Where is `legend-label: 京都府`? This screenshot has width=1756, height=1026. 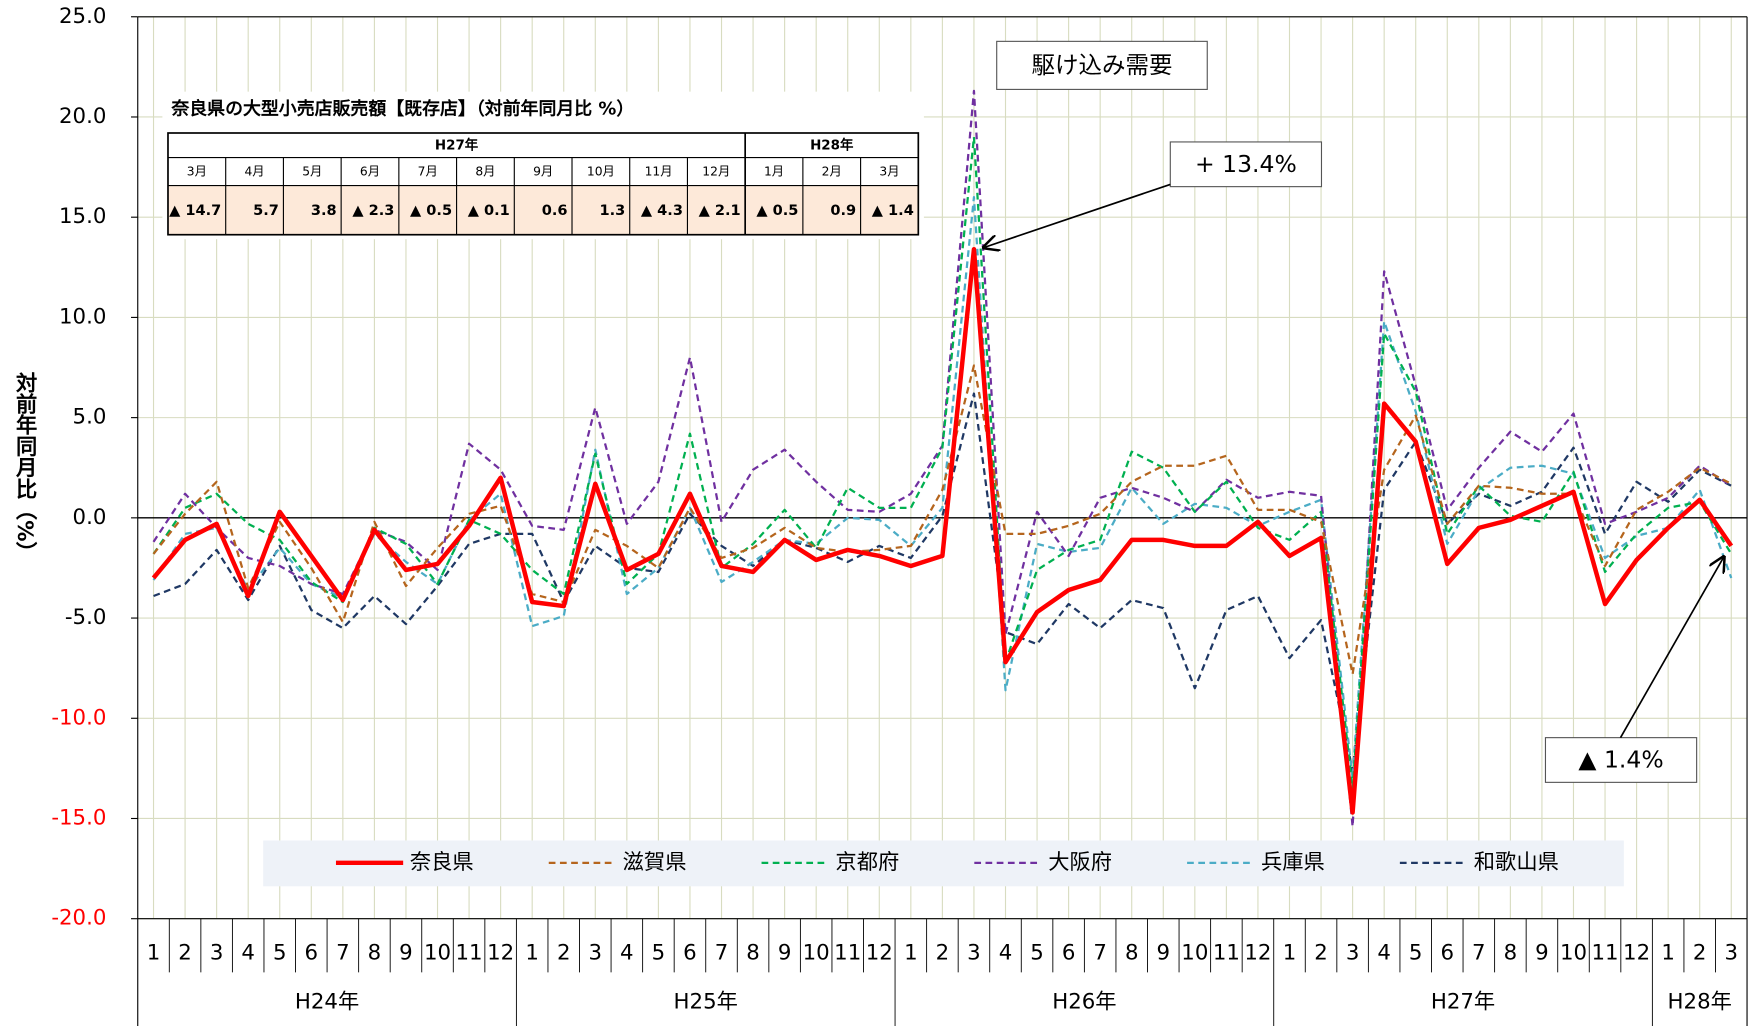
legend-label: 京都府 is located at coordinates (867, 862).